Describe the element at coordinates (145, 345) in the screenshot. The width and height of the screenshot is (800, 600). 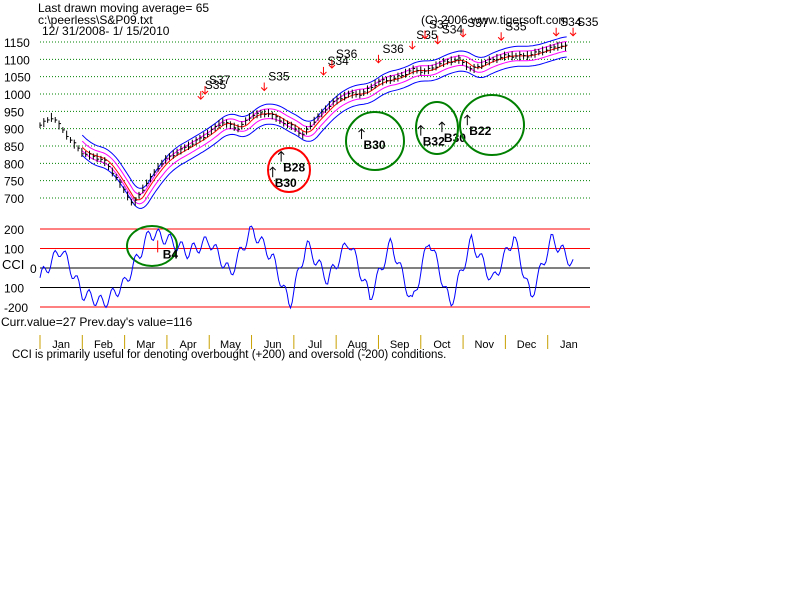
I see `month-label: Mar` at that location.